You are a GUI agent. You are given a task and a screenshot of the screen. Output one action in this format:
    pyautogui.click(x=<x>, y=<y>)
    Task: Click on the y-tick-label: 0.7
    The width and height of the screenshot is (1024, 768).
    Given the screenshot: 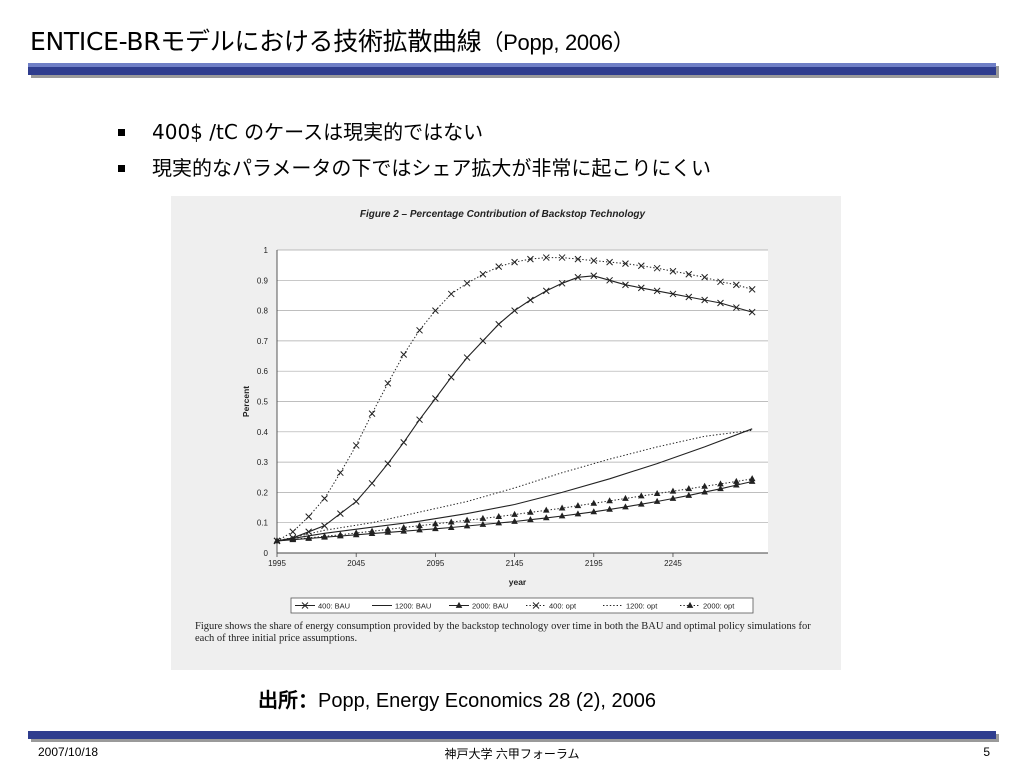 What is the action you would take?
    pyautogui.click(x=263, y=341)
    